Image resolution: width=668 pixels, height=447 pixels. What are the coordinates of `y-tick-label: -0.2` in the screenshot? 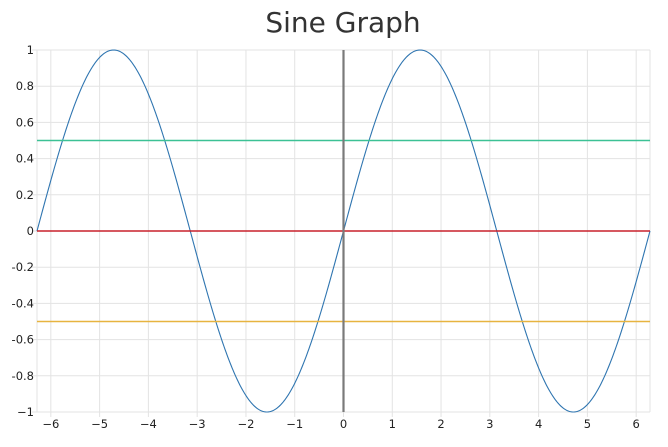 It's located at (23, 267).